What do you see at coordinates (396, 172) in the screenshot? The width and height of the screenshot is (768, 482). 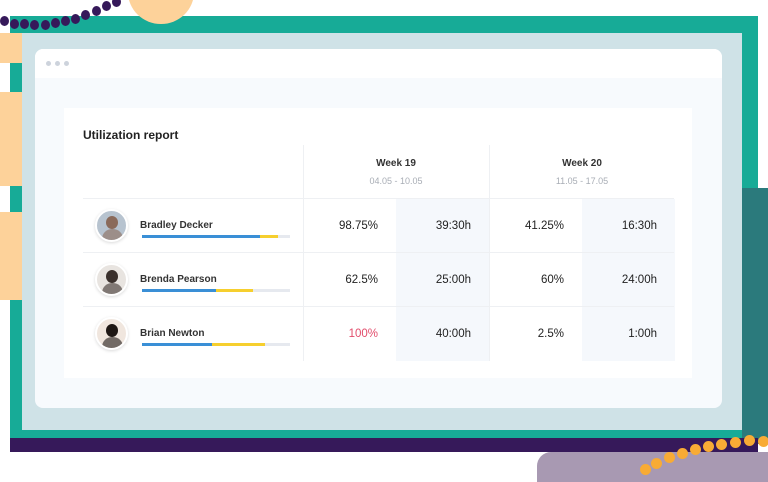 I see `week-header: Week 19 04.05 - 10.05` at bounding box center [396, 172].